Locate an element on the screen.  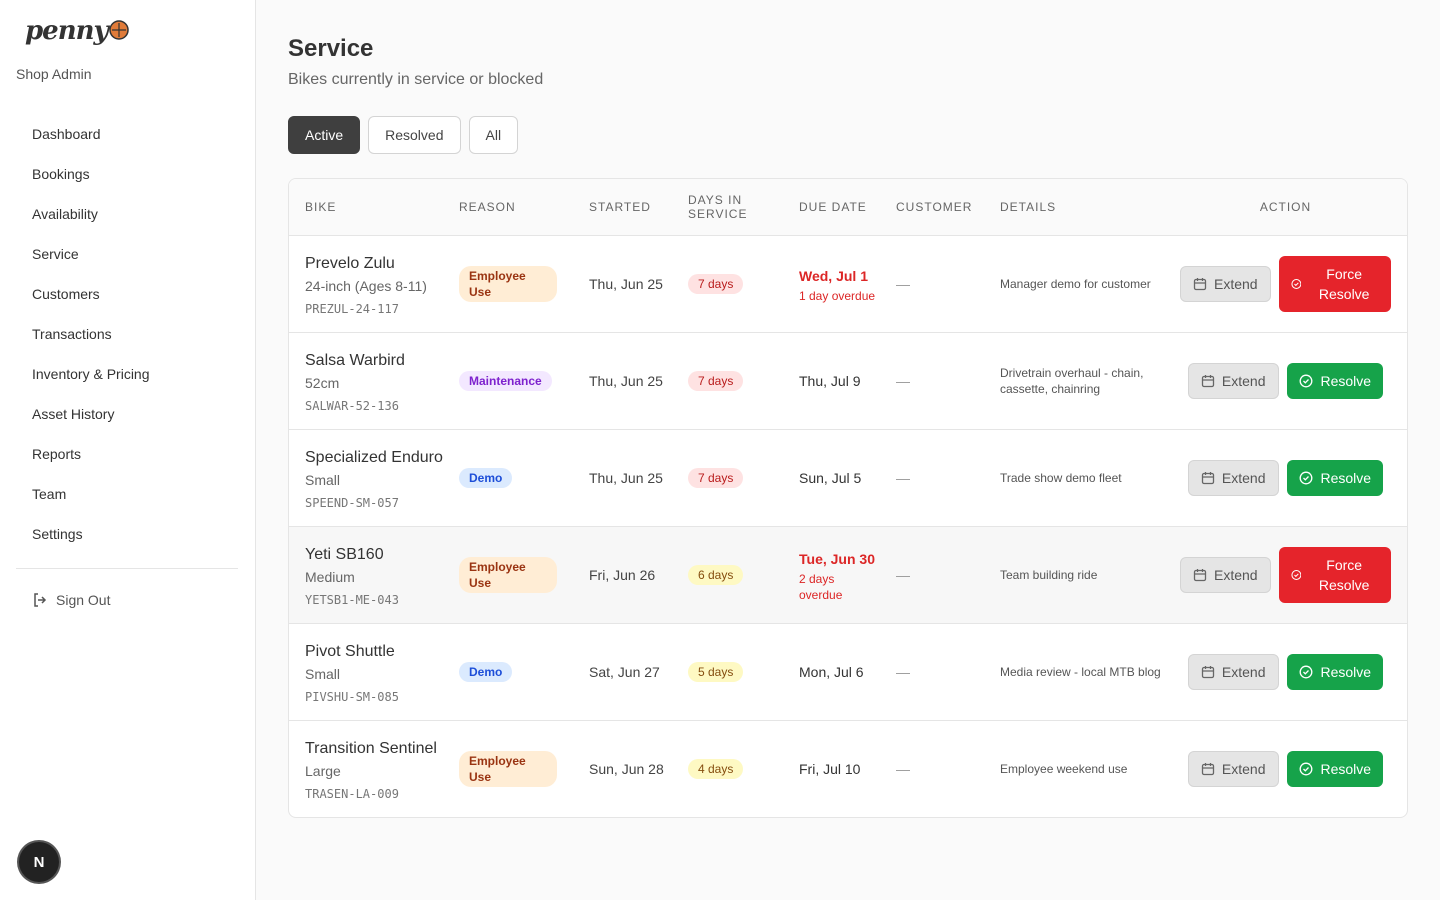
nav-item: Customers is located at coordinates (66, 294).